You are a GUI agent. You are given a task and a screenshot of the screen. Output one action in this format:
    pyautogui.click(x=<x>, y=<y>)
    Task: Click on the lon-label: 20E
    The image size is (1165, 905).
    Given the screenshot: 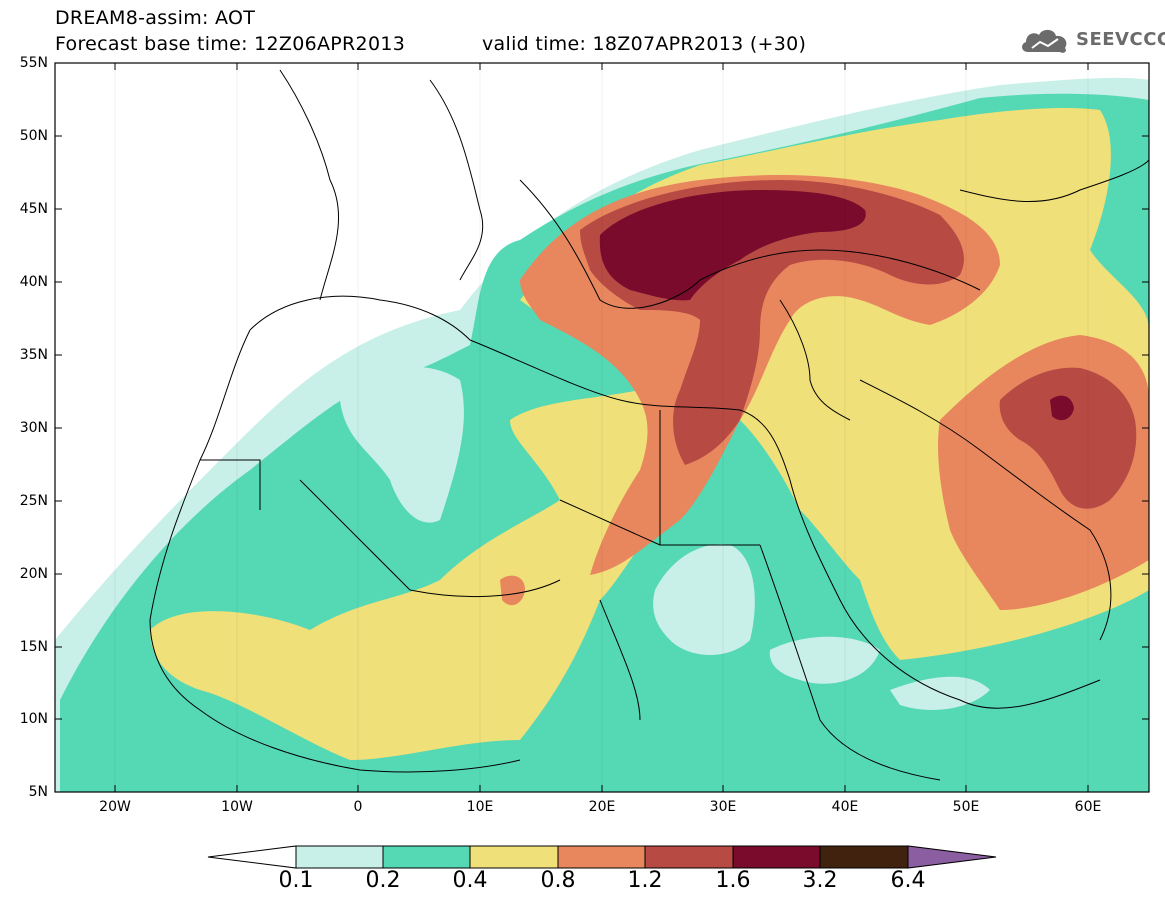 What is the action you would take?
    pyautogui.click(x=602, y=807)
    